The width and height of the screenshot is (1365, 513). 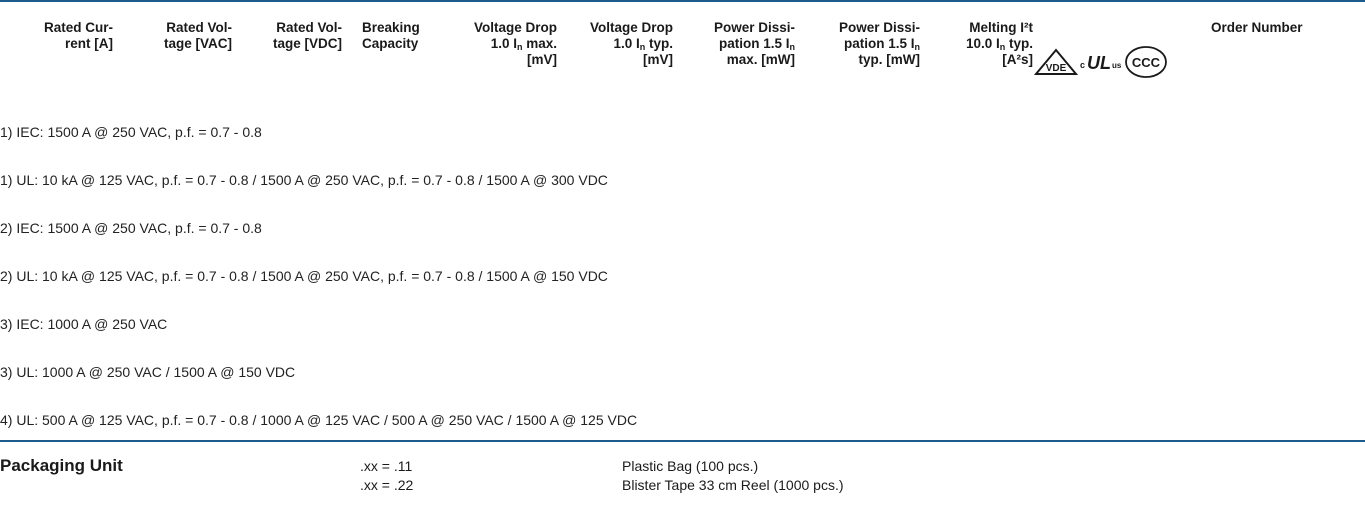 What do you see at coordinates (1001, 27) in the screenshot?
I see `col-melting-l1: Melting I²t` at bounding box center [1001, 27].